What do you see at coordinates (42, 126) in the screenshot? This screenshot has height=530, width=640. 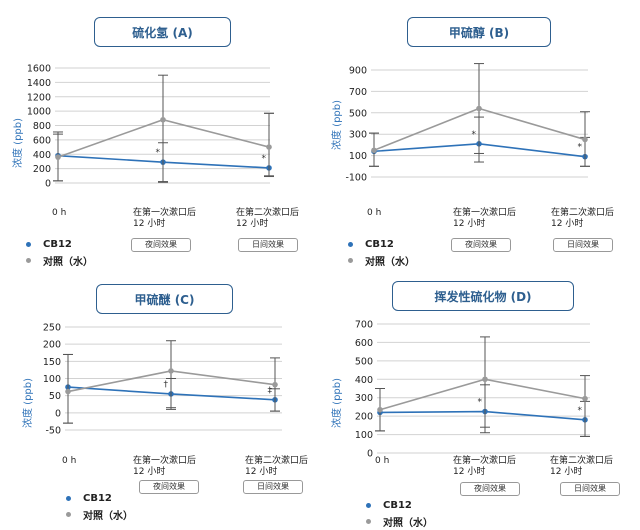 I see `y-tick-label: 800` at bounding box center [42, 126].